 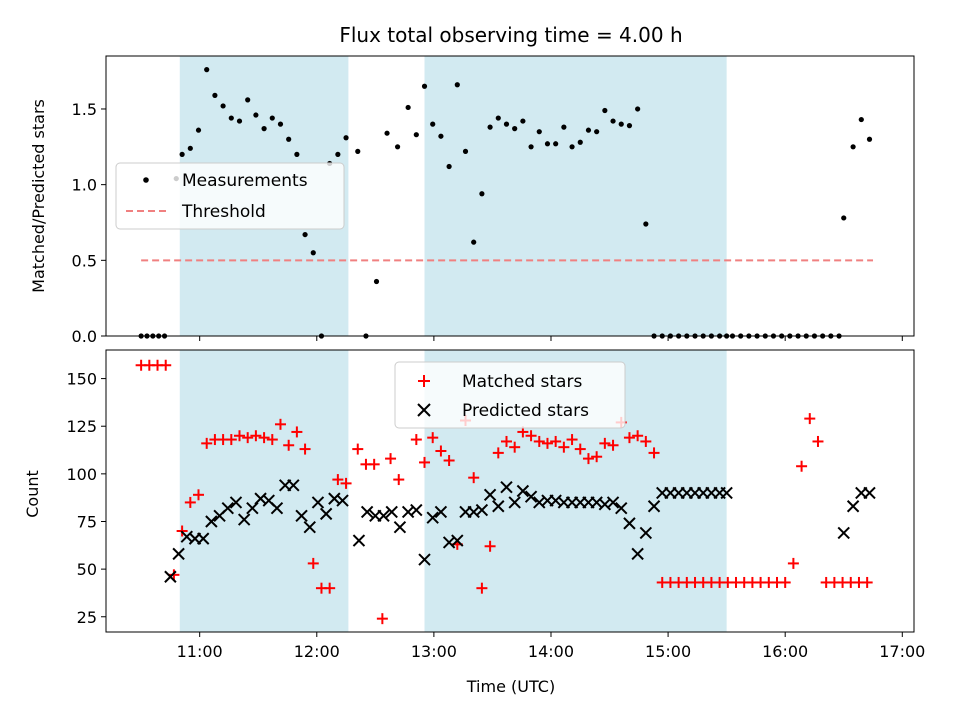 I want to click on bottom-legend-box, so click(x=510, y=395).